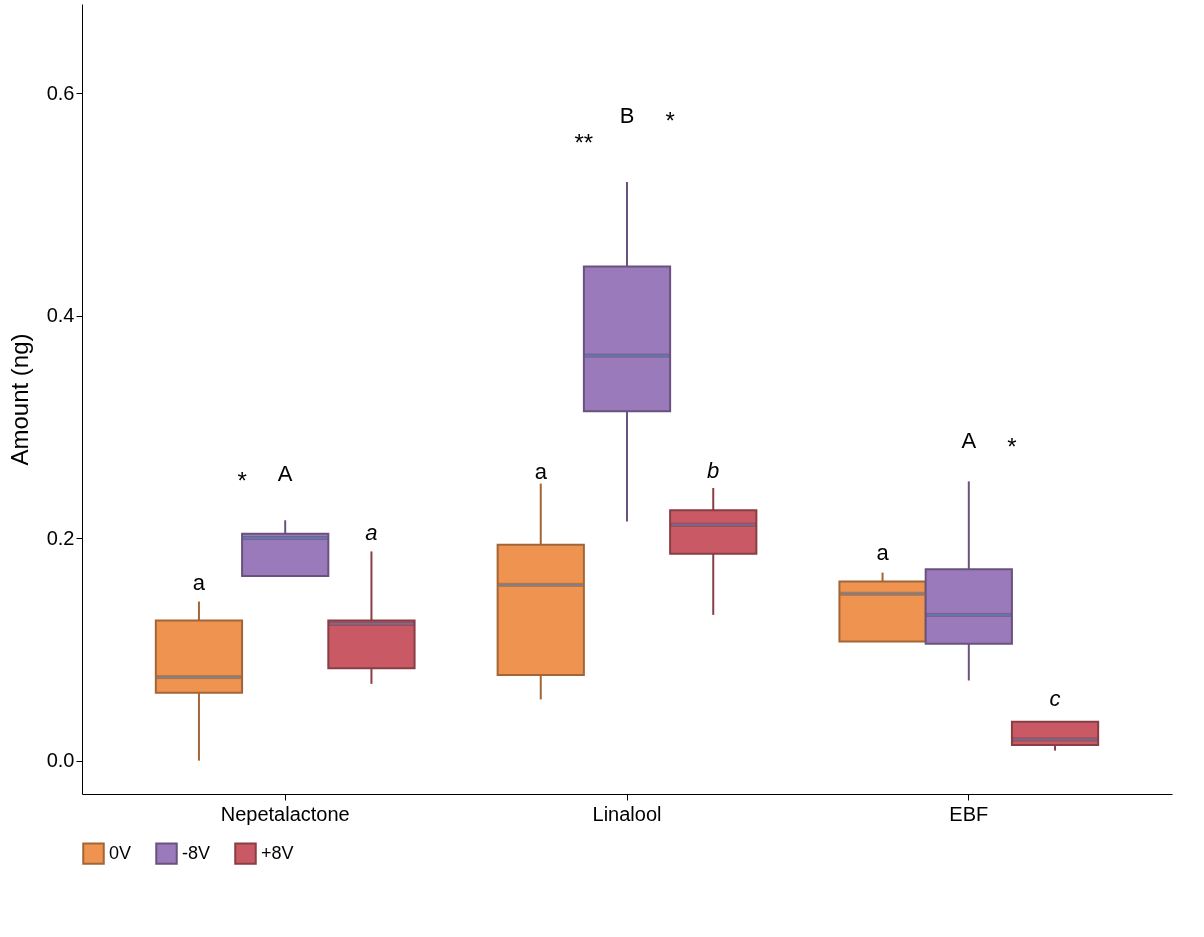 The width and height of the screenshot is (1204, 937). What do you see at coordinates (1055, 699) in the screenshot?
I see `annotation: c` at bounding box center [1055, 699].